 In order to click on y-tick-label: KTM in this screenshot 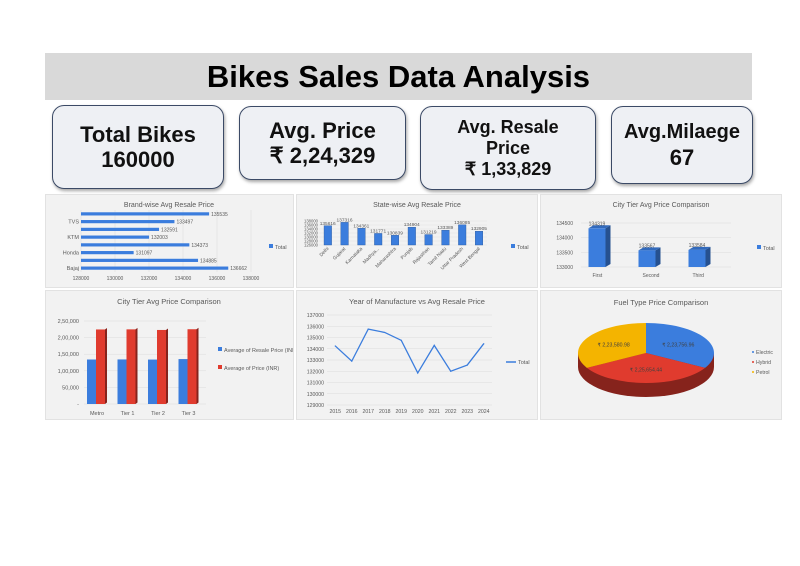, I will do `click(73, 238)`.